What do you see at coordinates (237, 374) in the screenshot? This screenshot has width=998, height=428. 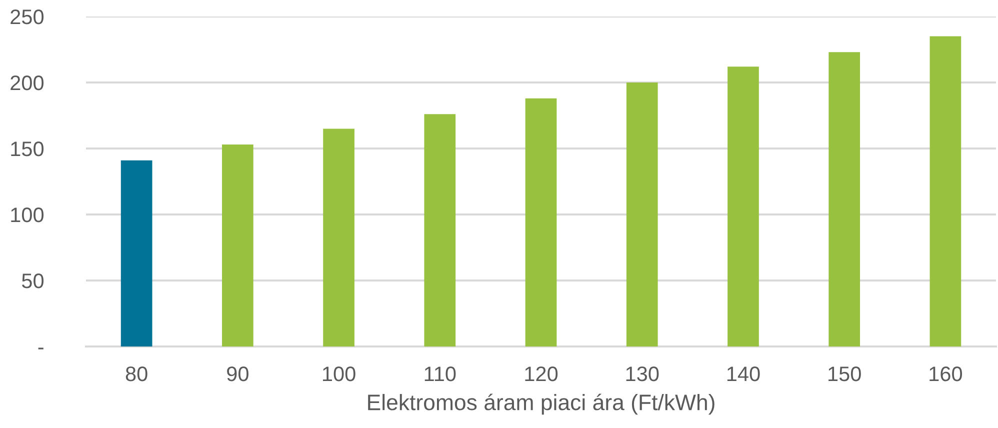 I see `x-tick-label: 90` at bounding box center [237, 374].